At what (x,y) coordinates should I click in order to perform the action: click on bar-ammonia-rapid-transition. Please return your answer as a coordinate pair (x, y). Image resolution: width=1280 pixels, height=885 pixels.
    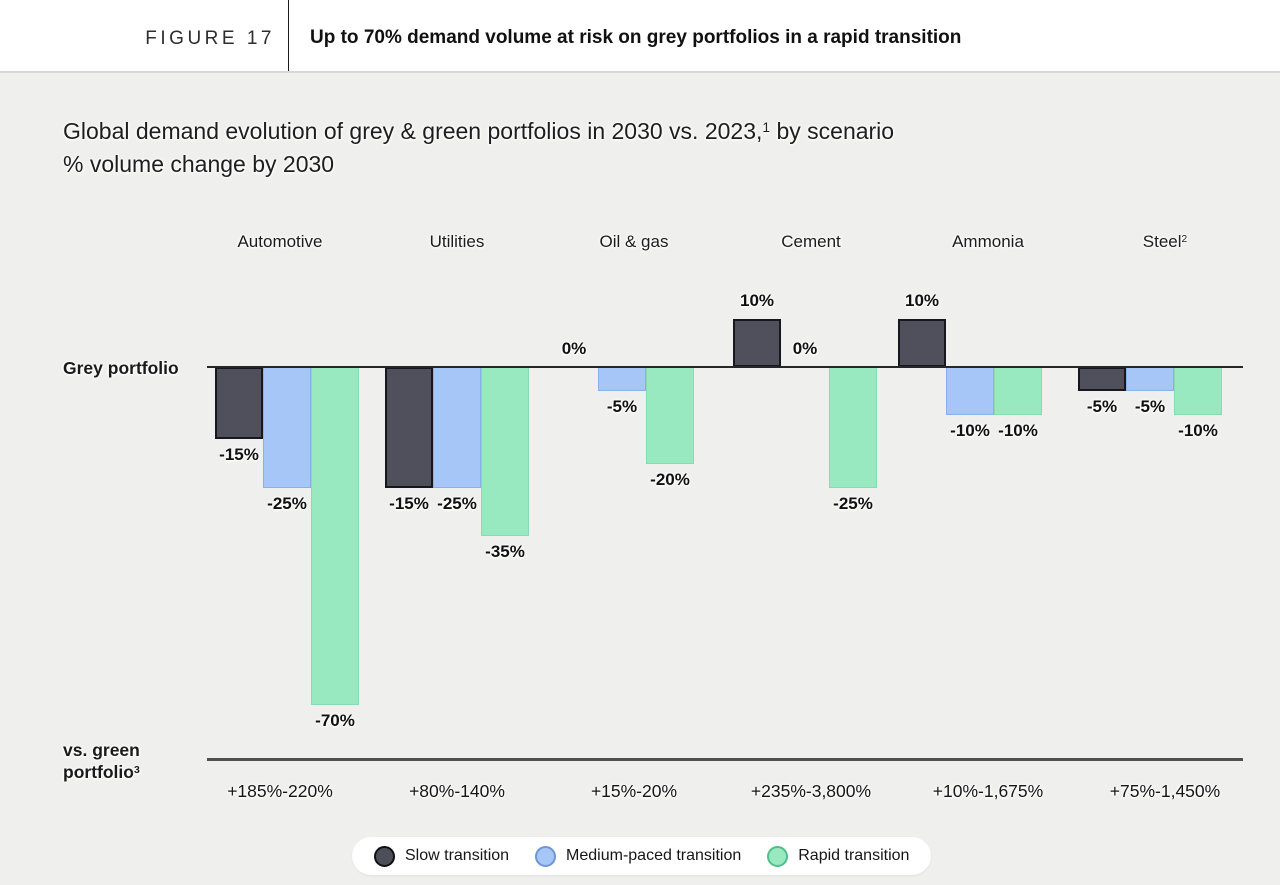
    Looking at the image, I should click on (1018, 391).